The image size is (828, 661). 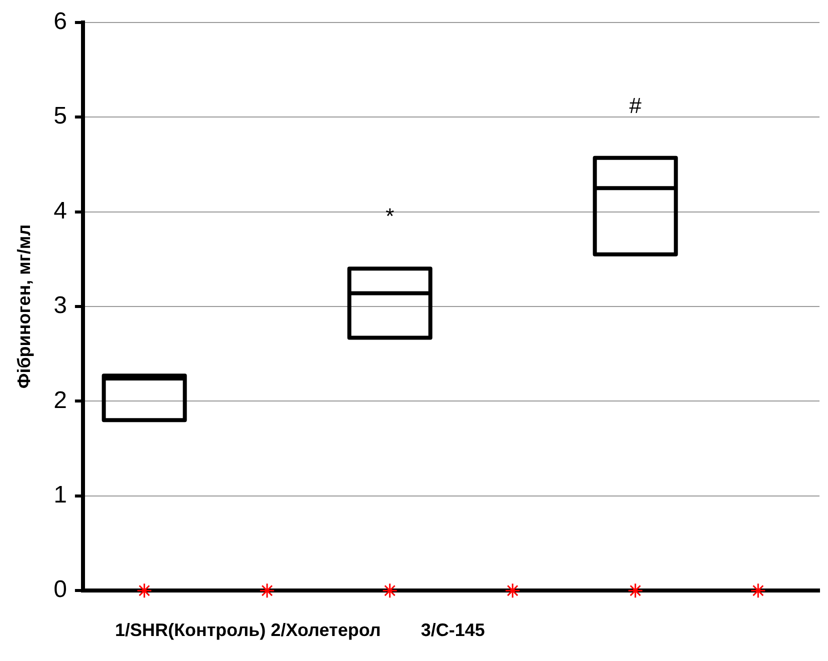 What do you see at coordinates (24, 306) in the screenshot?
I see `y-axis-title: Фібриноген, мг/мл` at bounding box center [24, 306].